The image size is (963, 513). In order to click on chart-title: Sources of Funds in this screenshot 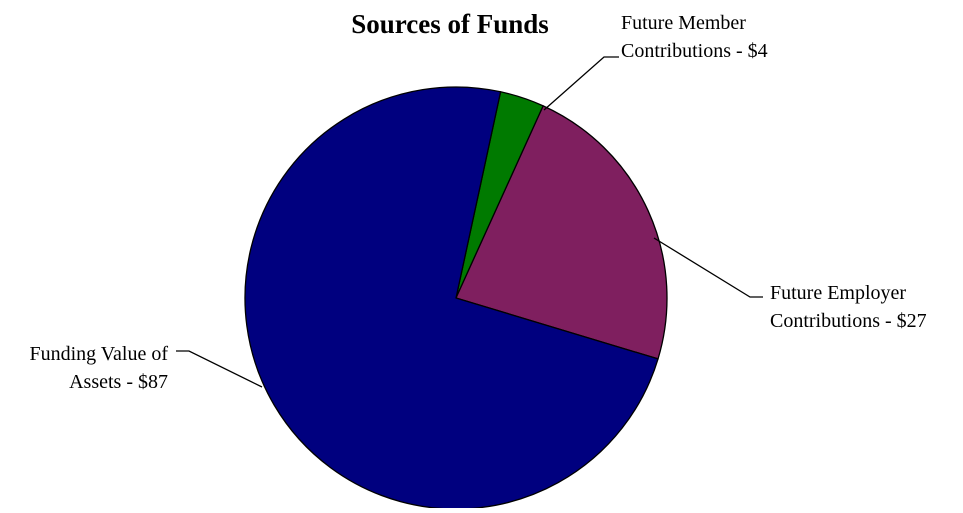, I will do `click(450, 24)`.